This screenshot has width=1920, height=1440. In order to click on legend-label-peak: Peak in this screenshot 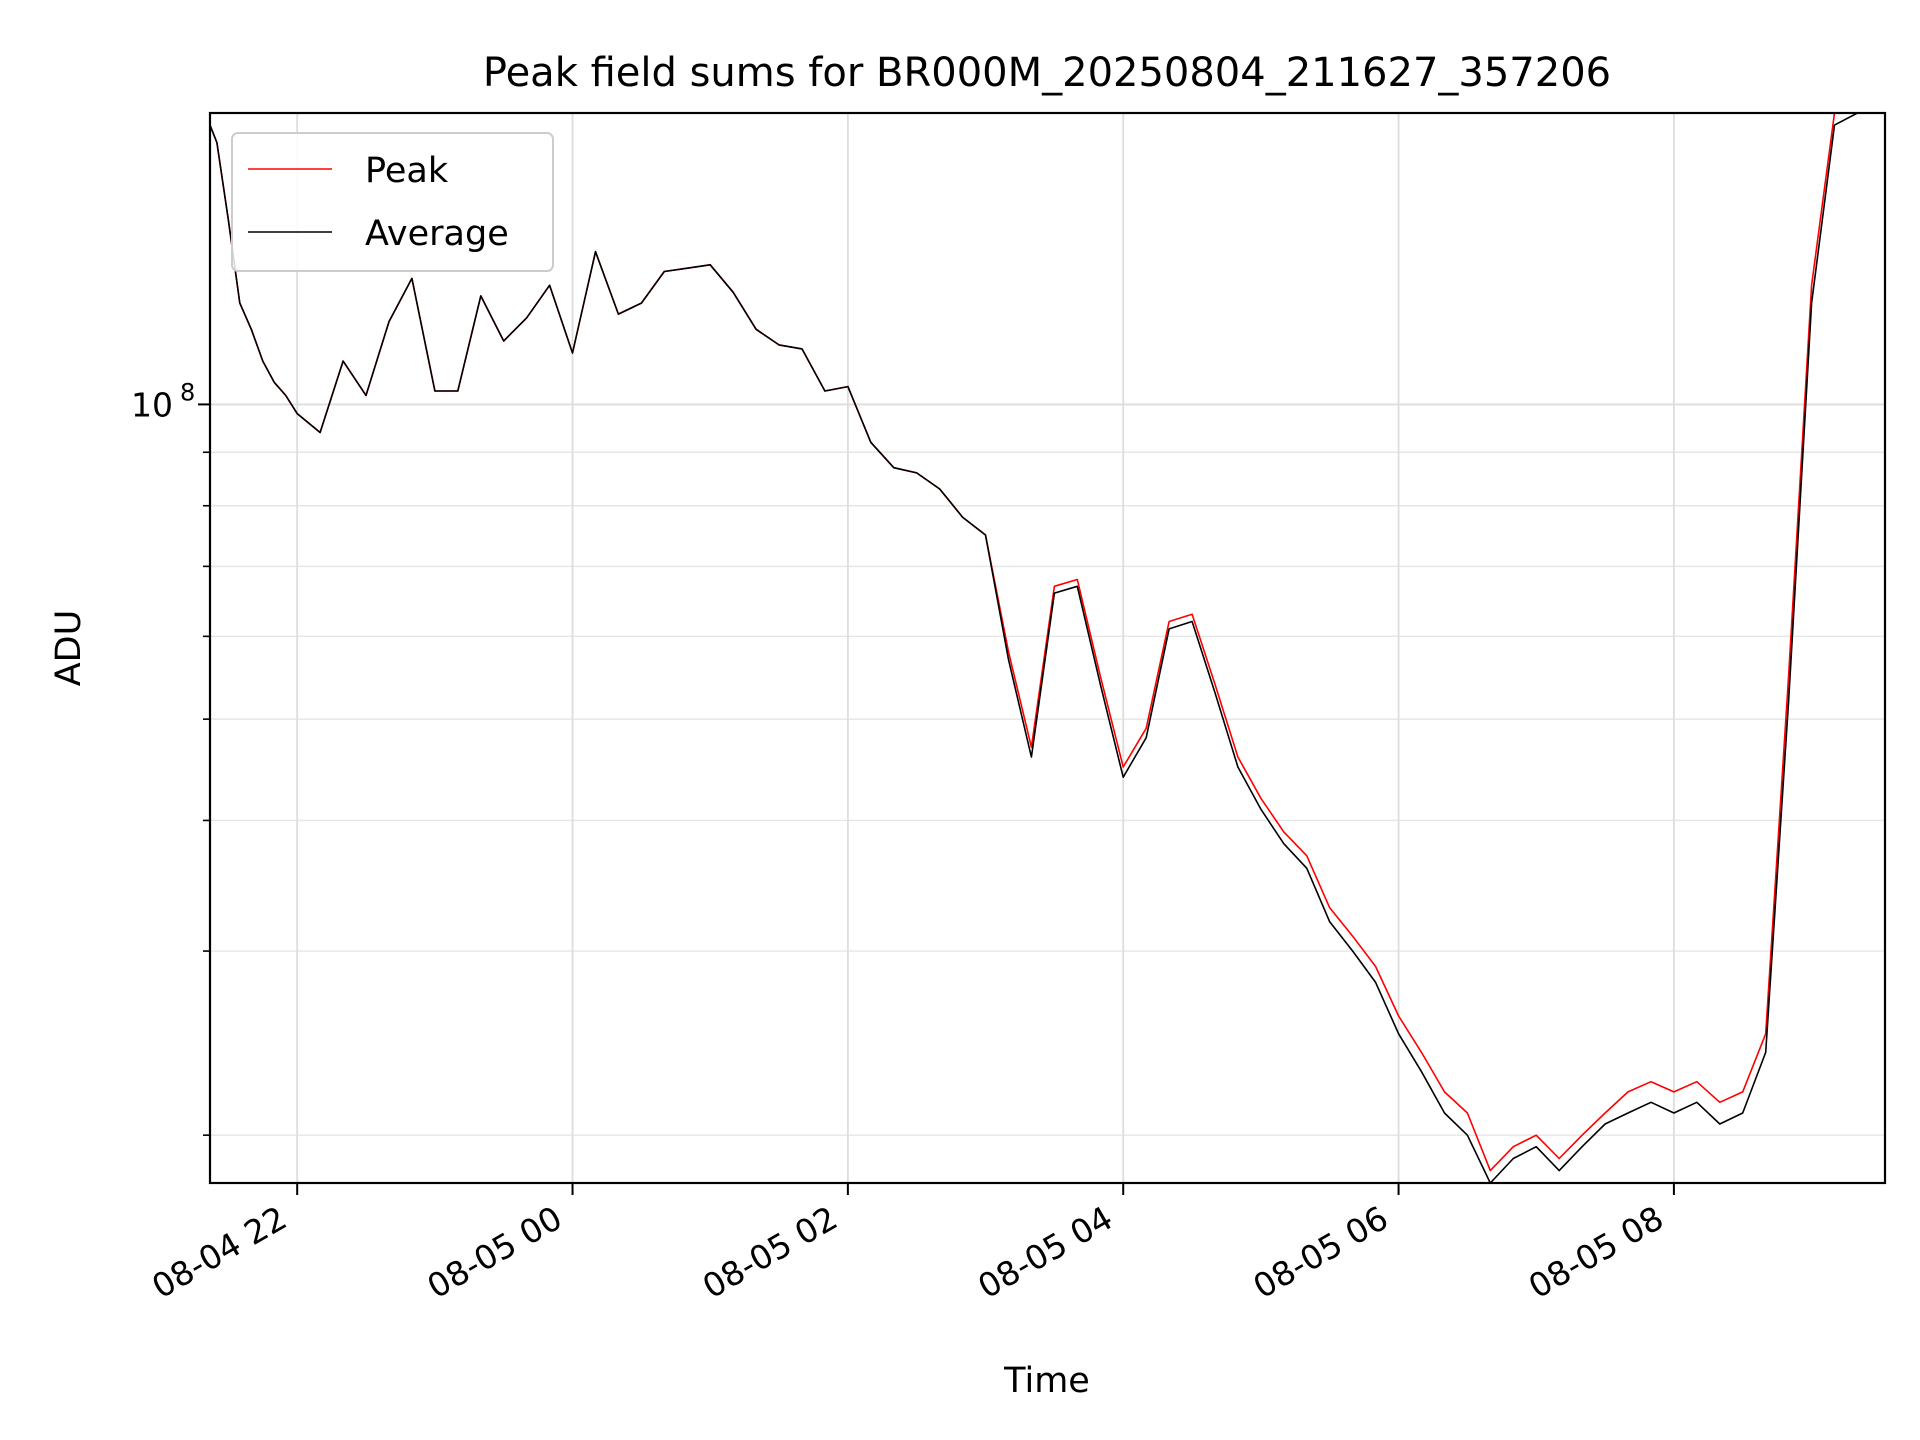, I will do `click(407, 171)`.